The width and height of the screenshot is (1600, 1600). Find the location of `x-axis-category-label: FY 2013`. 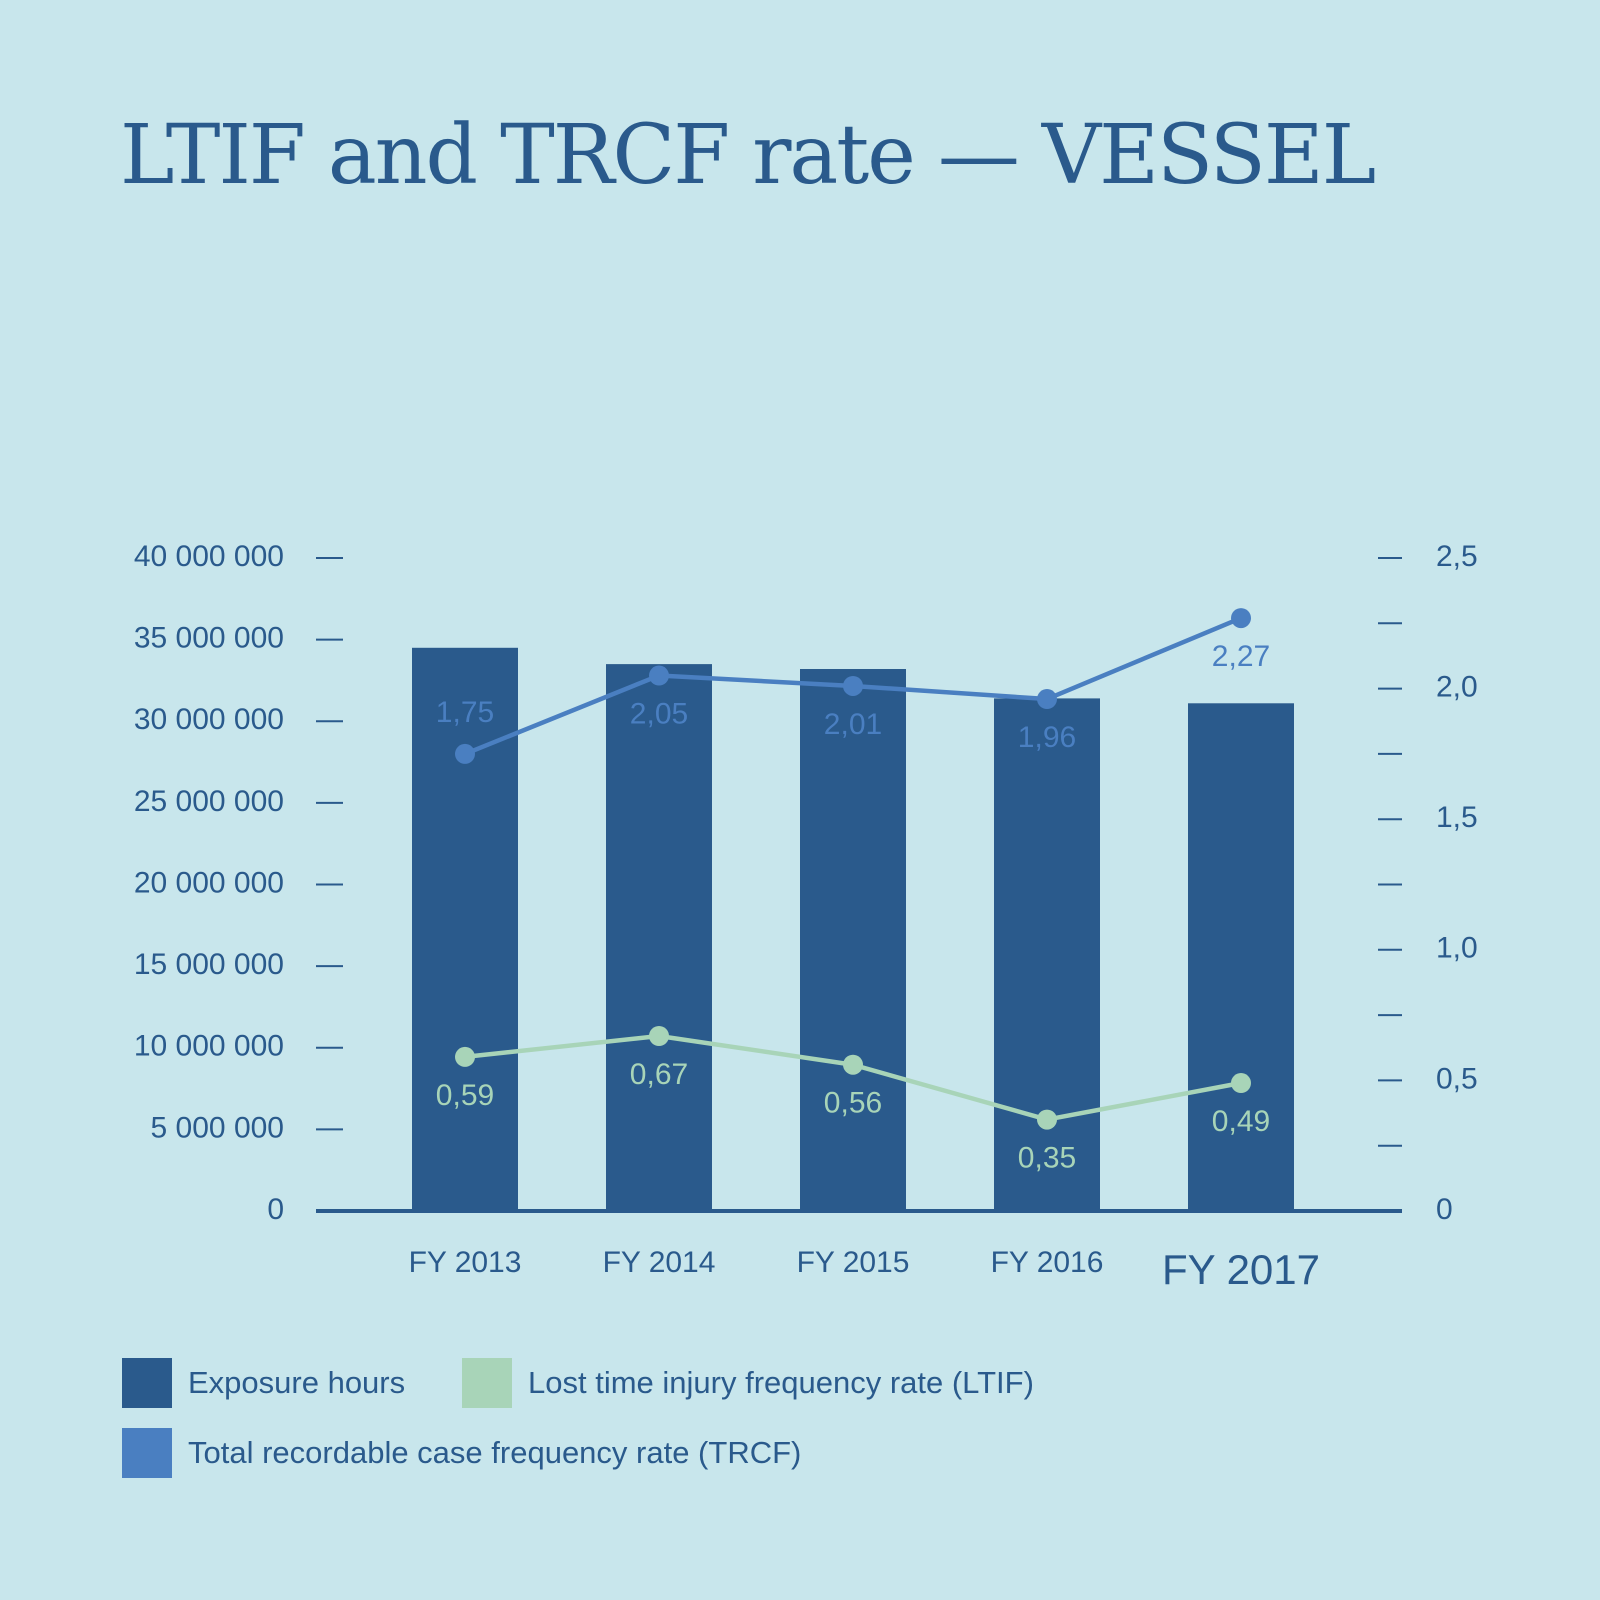

x-axis-category-label: FY 2013 is located at coordinates (465, 1262).